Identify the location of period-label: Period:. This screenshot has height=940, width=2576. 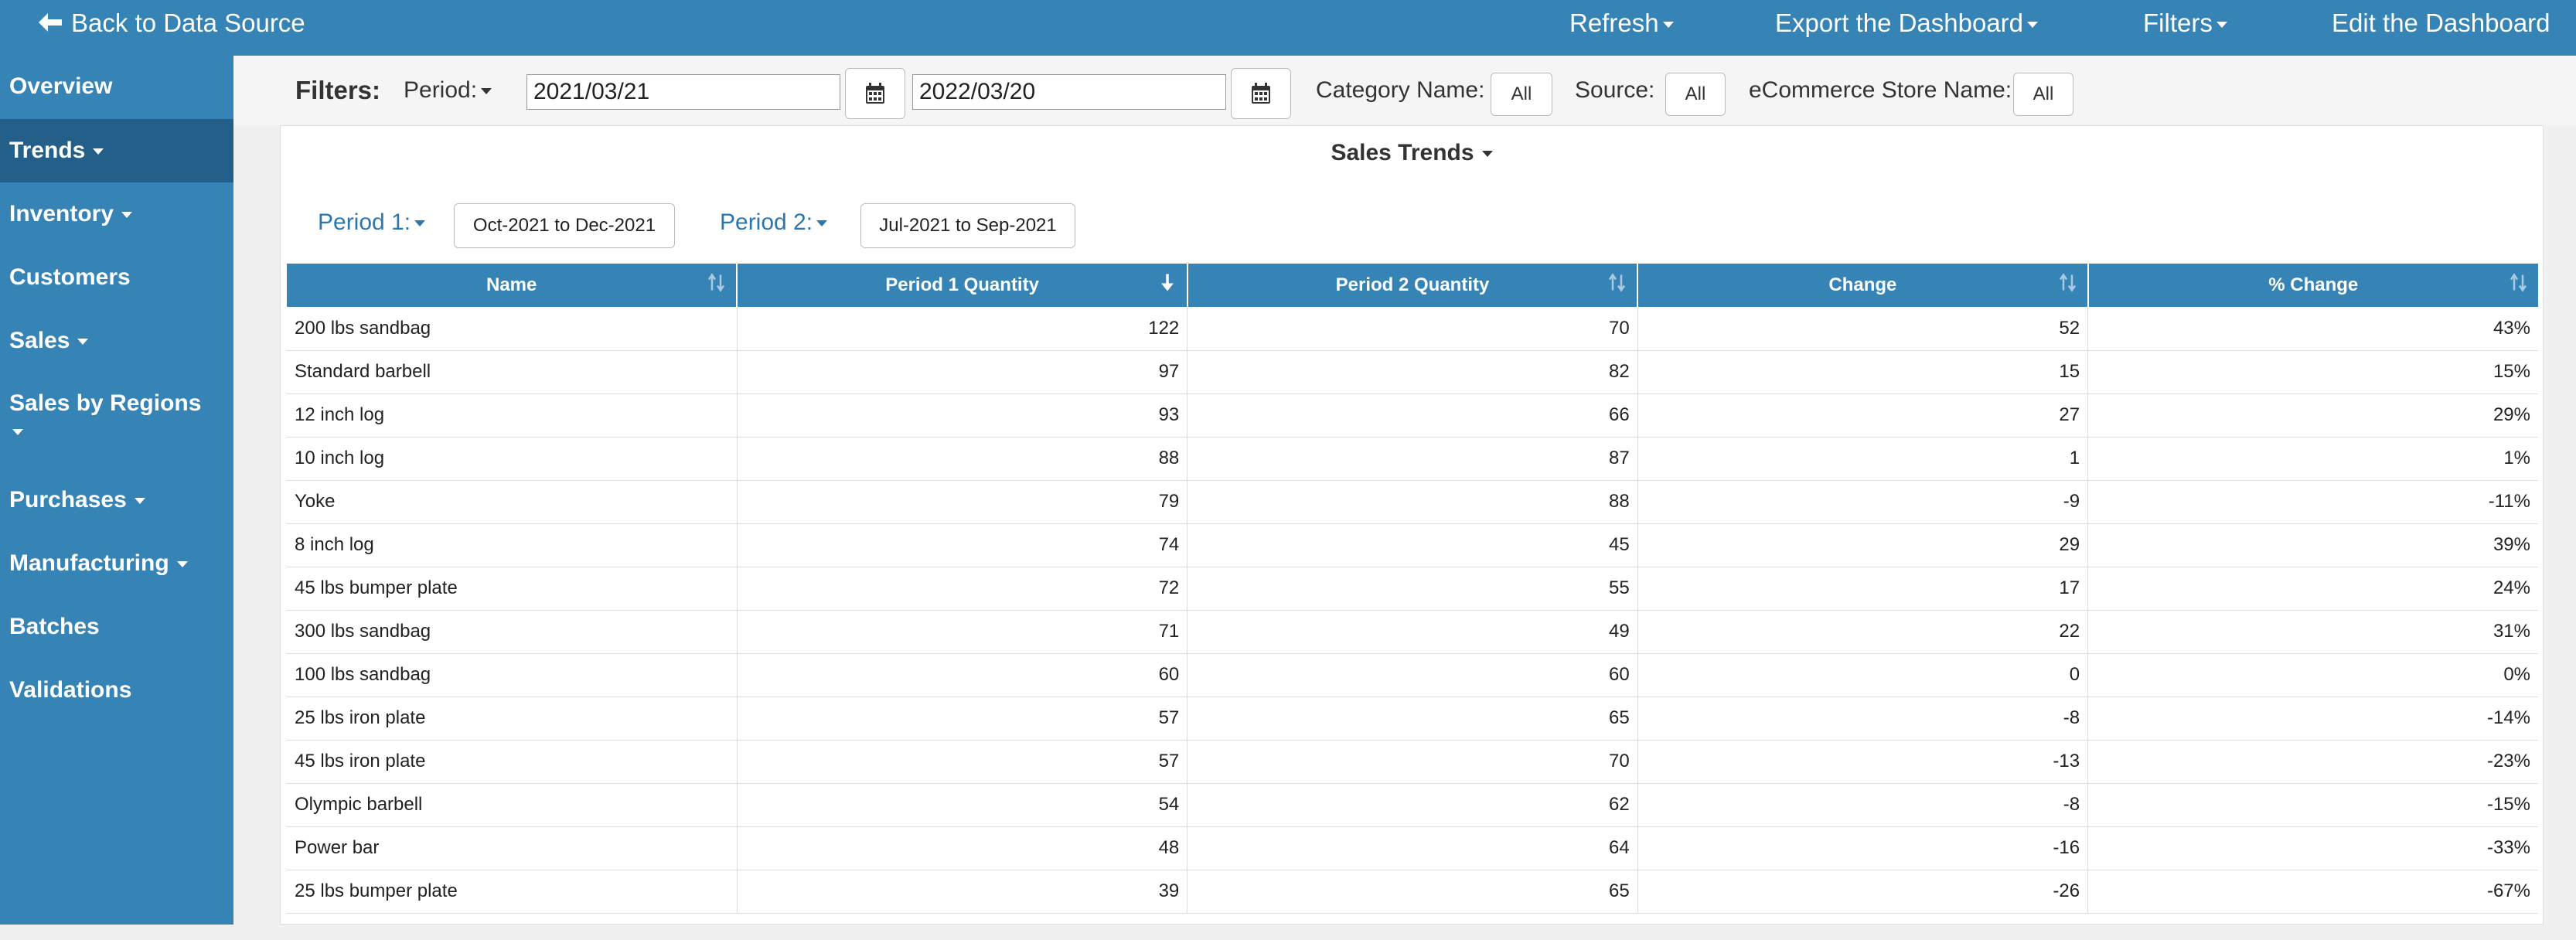
(441, 90).